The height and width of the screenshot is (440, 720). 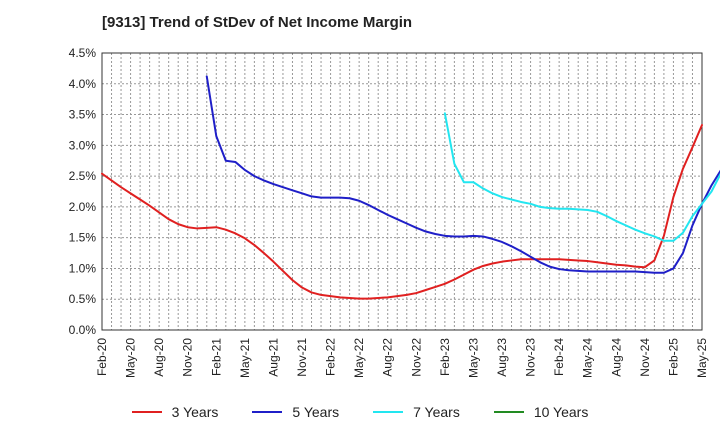 I want to click on x-tick-label: Nov-22, so click(x=416, y=357).